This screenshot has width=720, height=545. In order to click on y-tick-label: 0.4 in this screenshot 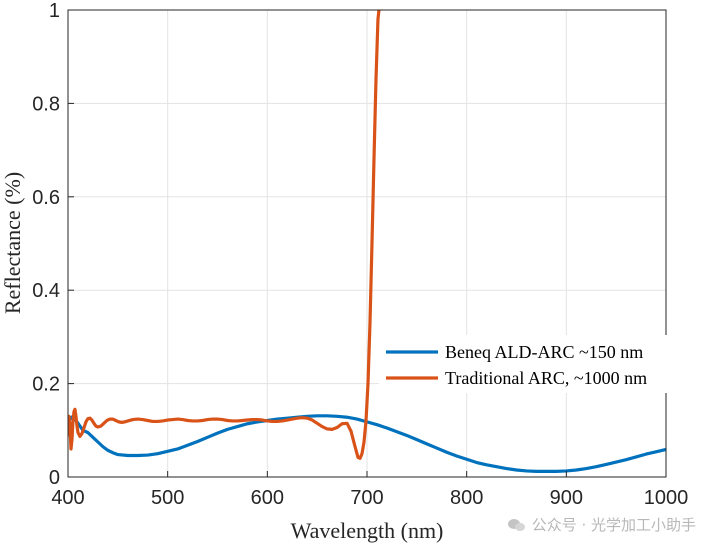, I will do `click(46, 291)`.